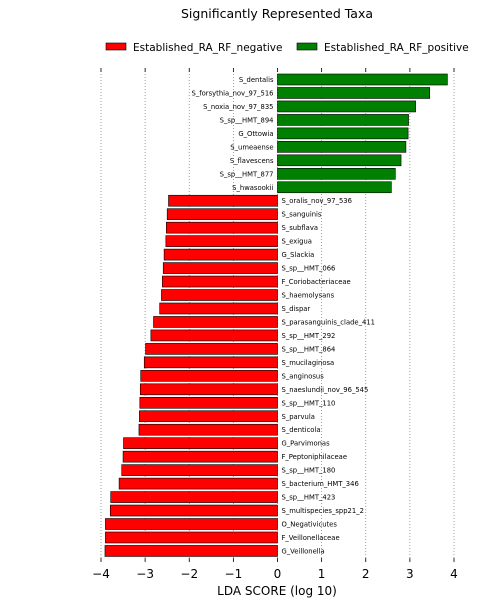 The height and width of the screenshot is (608, 504). Describe the element at coordinates (308, 363) in the screenshot. I see `bar-label: S_mucilaginosa` at that location.